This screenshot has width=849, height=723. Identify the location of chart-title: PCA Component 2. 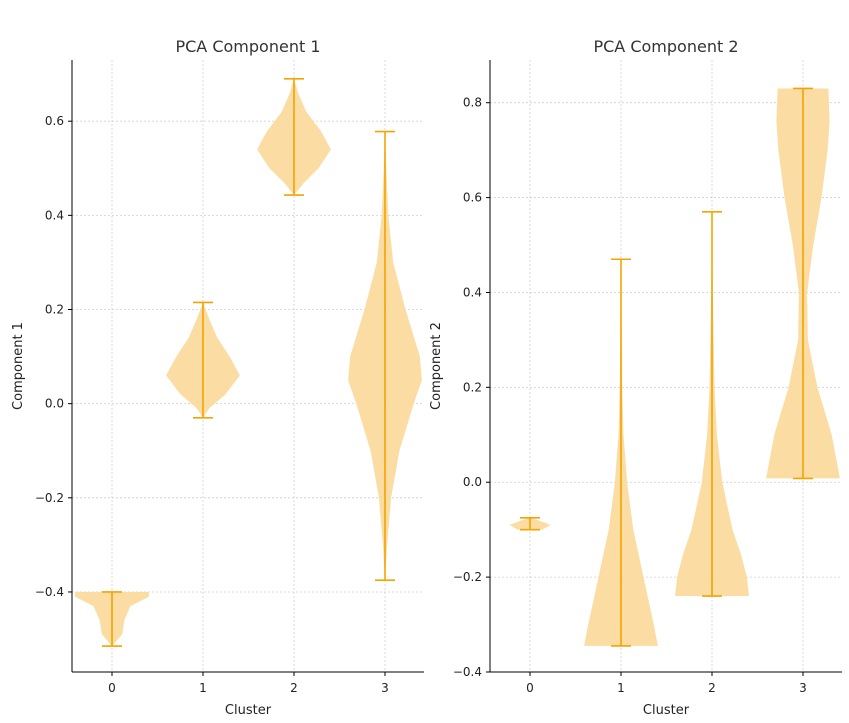
(665, 46).